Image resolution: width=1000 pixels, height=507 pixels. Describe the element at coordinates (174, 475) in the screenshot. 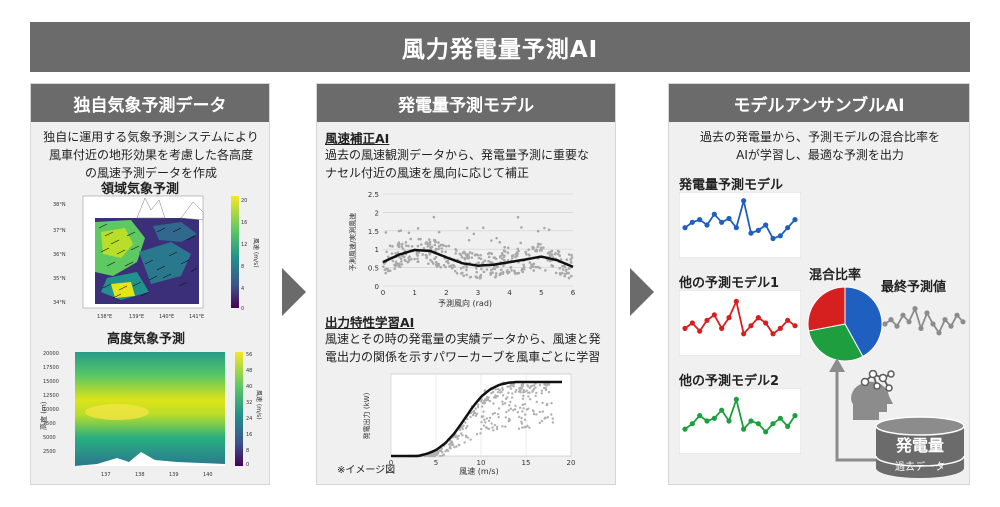

I see `height-xtick: 139` at that location.